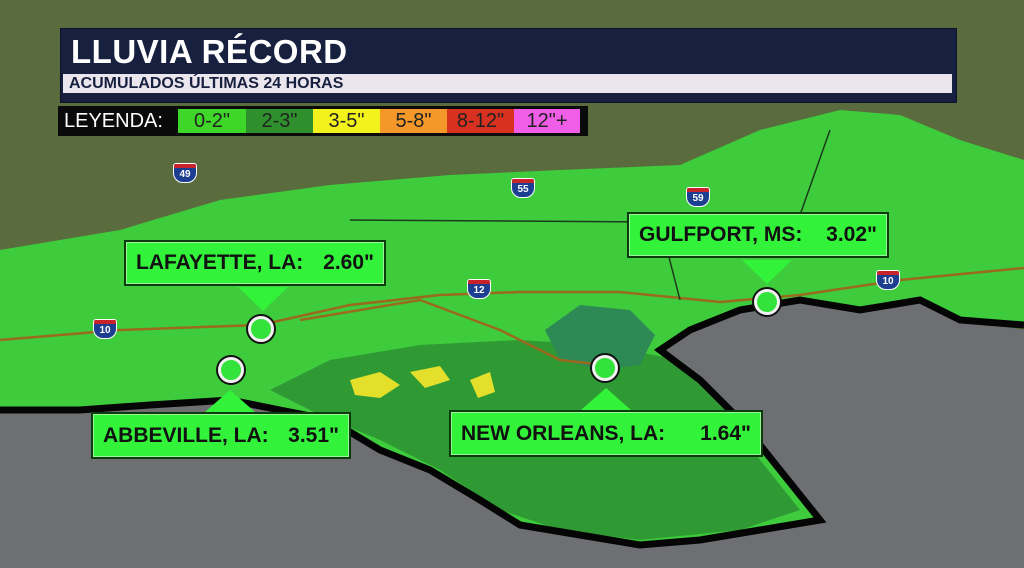 The height and width of the screenshot is (568, 1024). I want to click on location-marker-new-orleans, so click(605, 368).